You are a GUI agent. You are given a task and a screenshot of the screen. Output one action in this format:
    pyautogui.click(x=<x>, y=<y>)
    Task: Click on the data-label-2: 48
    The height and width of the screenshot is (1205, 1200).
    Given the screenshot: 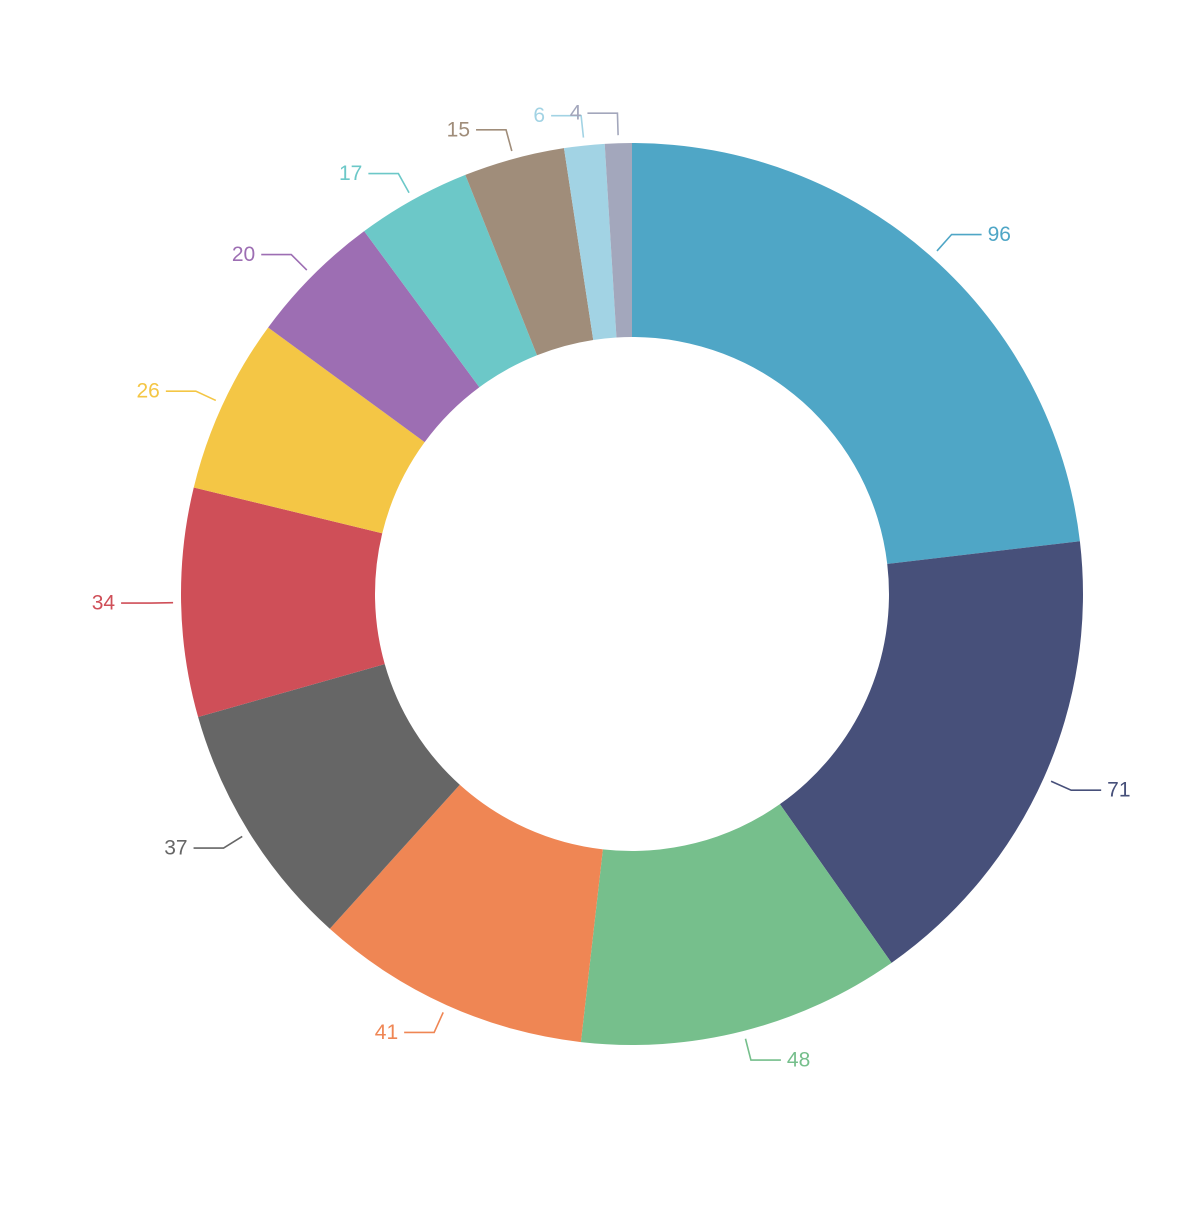 What is the action you would take?
    pyautogui.click(x=798, y=1060)
    